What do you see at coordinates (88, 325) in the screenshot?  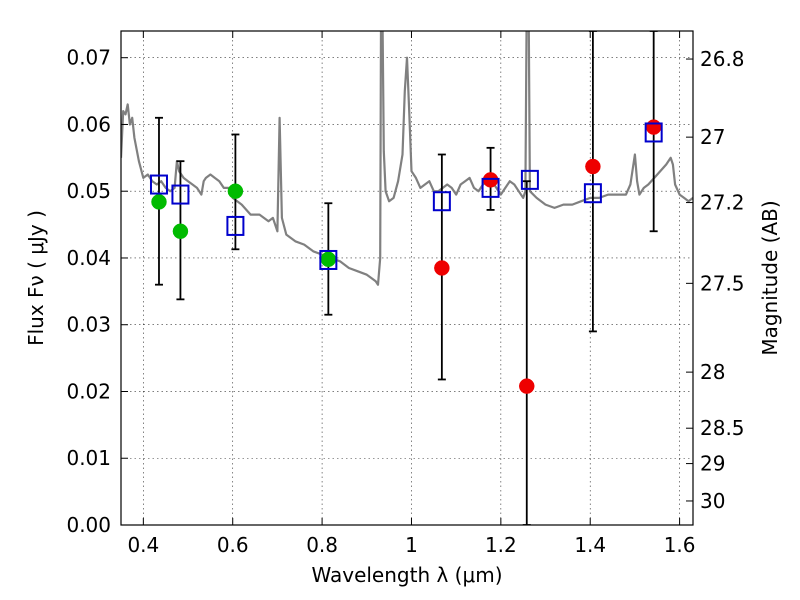 I see `y-tick-label: 0.03` at bounding box center [88, 325].